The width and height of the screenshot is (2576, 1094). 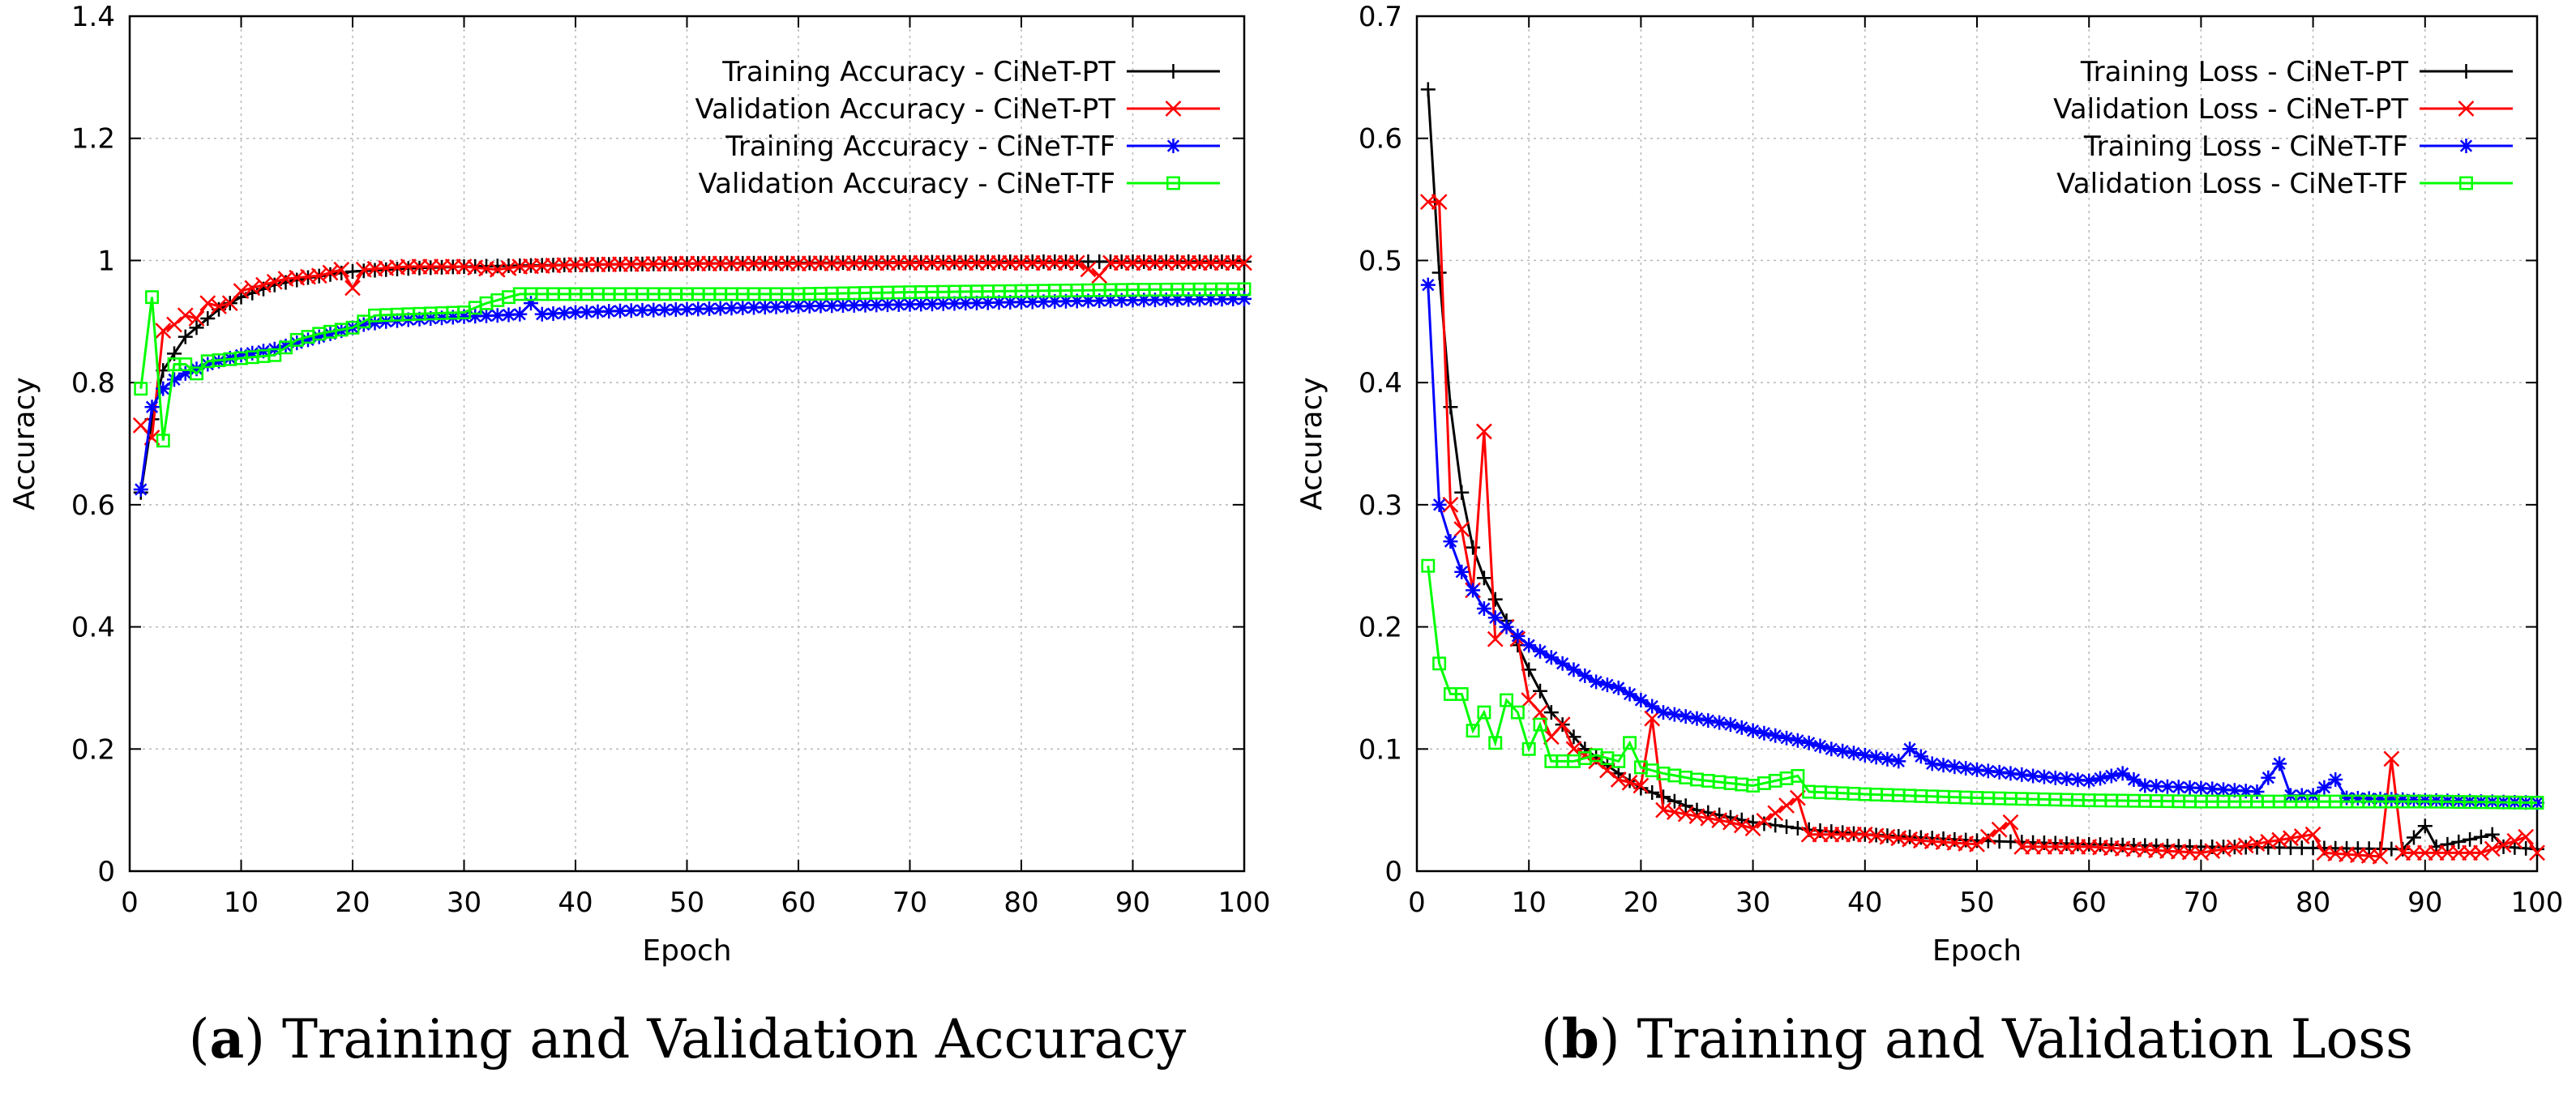 What do you see at coordinates (464, 903) in the screenshot?
I see `x-tick-label: 30` at bounding box center [464, 903].